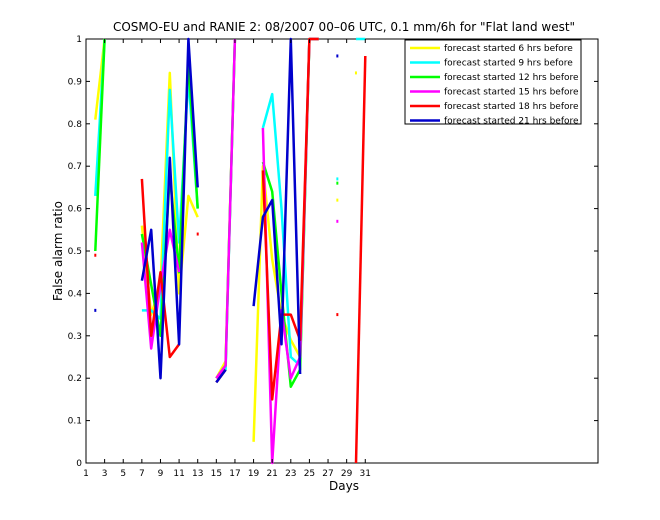 This screenshot has height=520, width=660. What do you see at coordinates (75, 82) in the screenshot?
I see `y-tick-label: 0.9` at bounding box center [75, 82].